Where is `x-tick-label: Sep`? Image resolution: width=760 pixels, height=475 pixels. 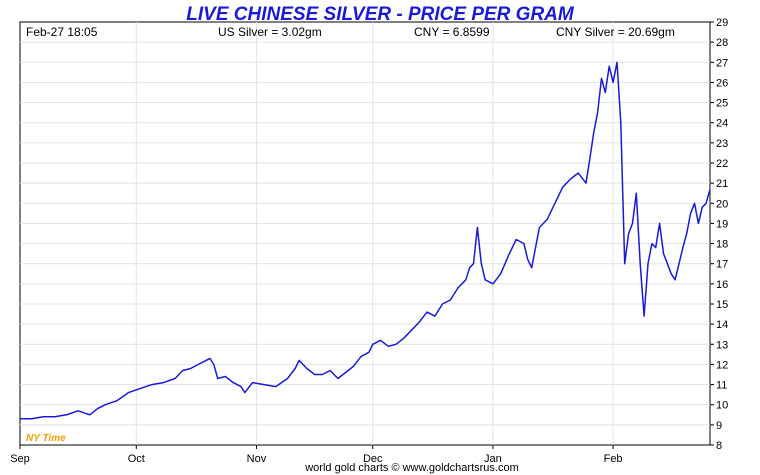 x-tick-label: Sep is located at coordinates (20, 459).